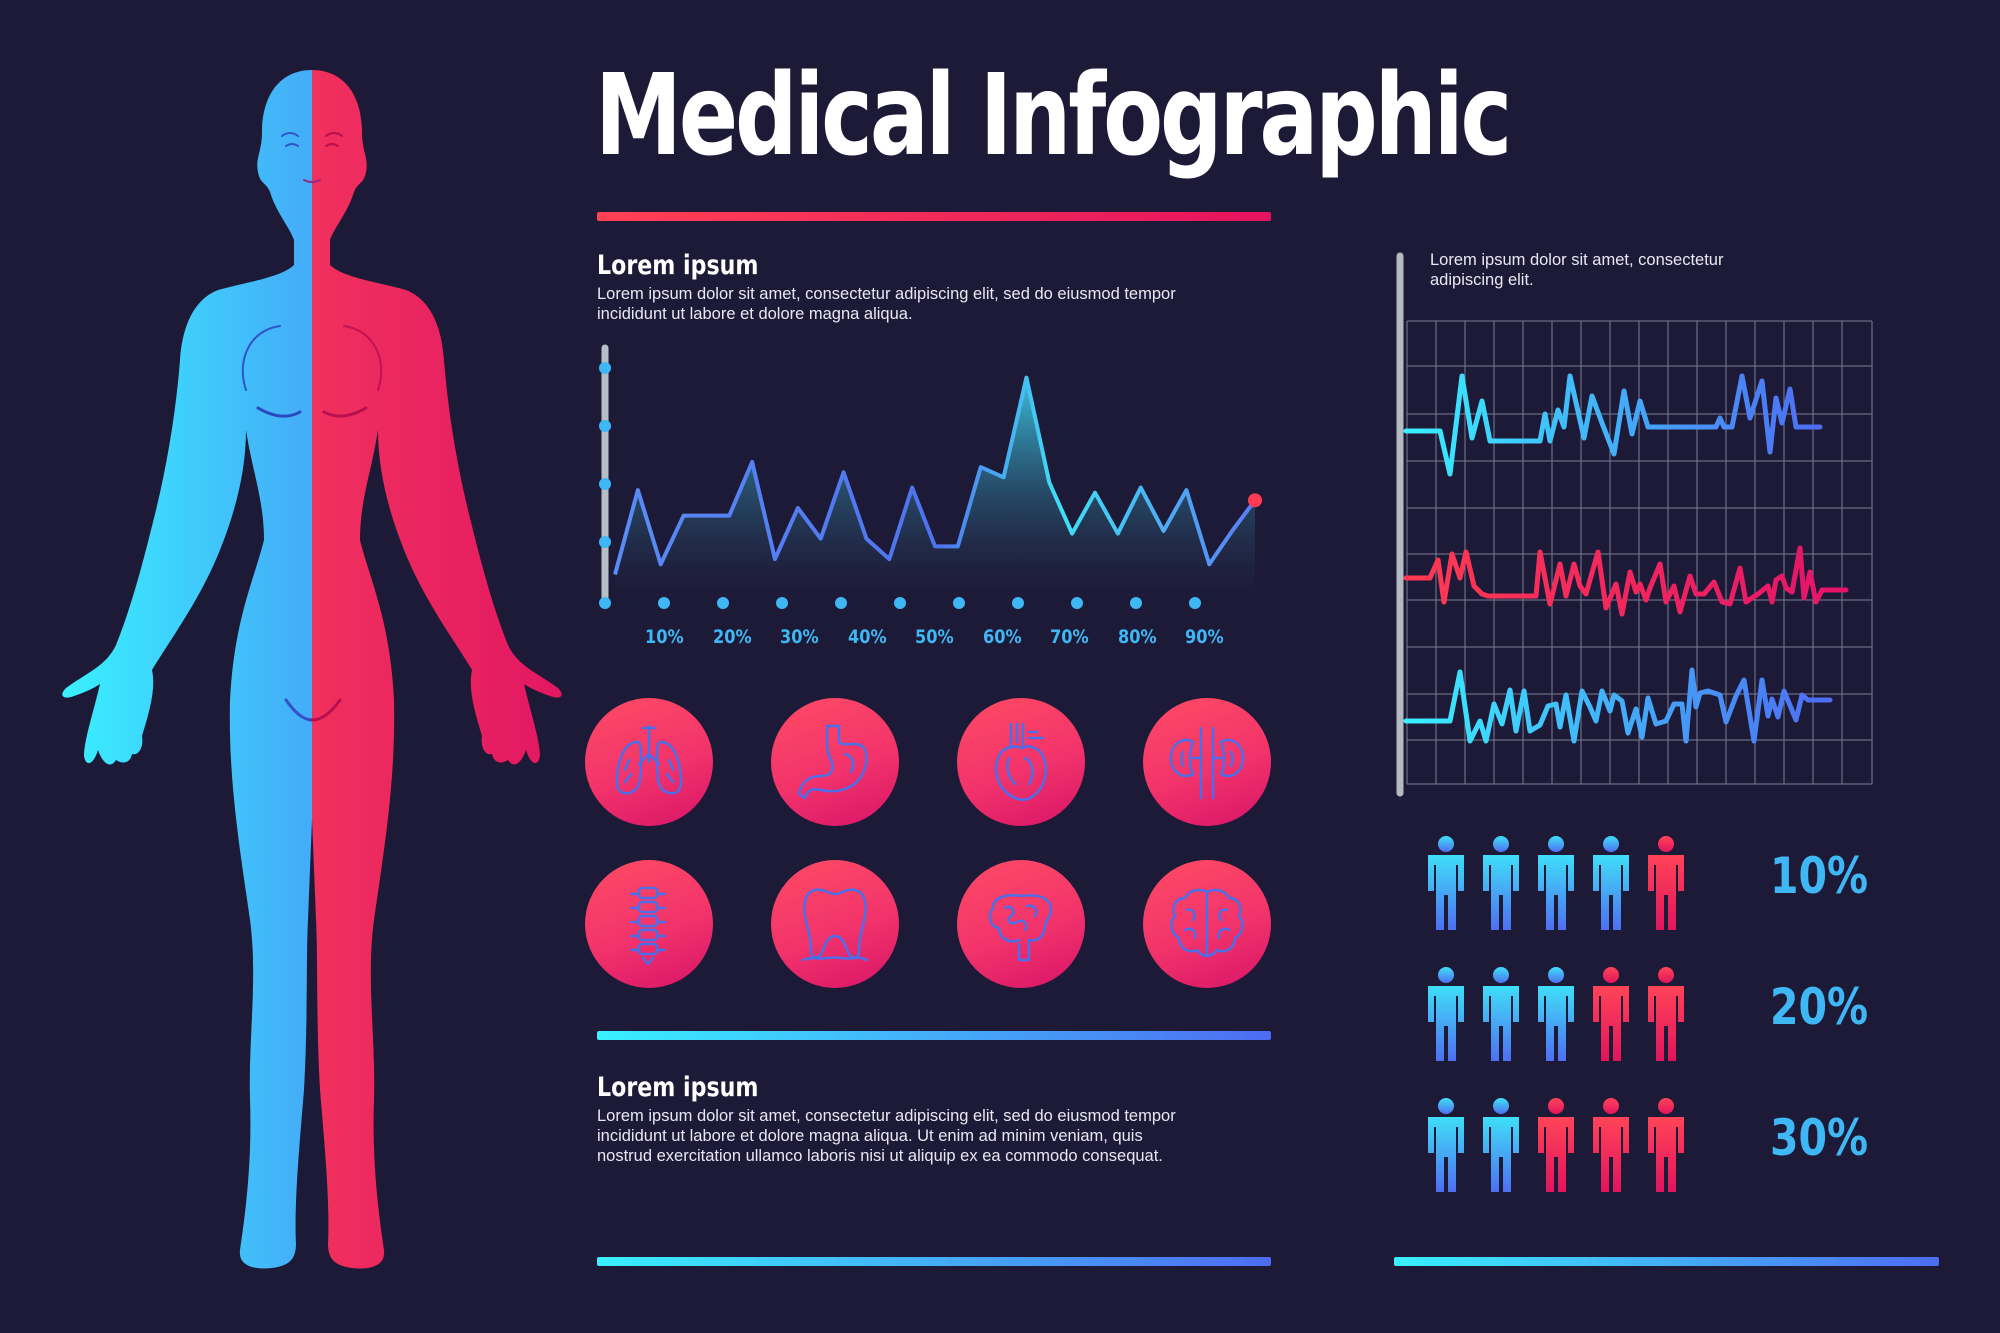  What do you see at coordinates (930, 843) in the screenshot?
I see `organ-icon-grid` at bounding box center [930, 843].